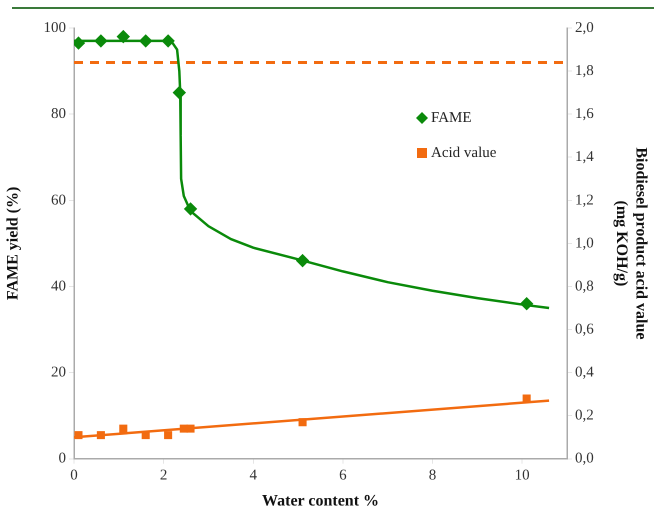 This screenshot has width=654, height=515. Describe the element at coordinates (55, 28) in the screenshot. I see `y-tick-label: 100` at that location.